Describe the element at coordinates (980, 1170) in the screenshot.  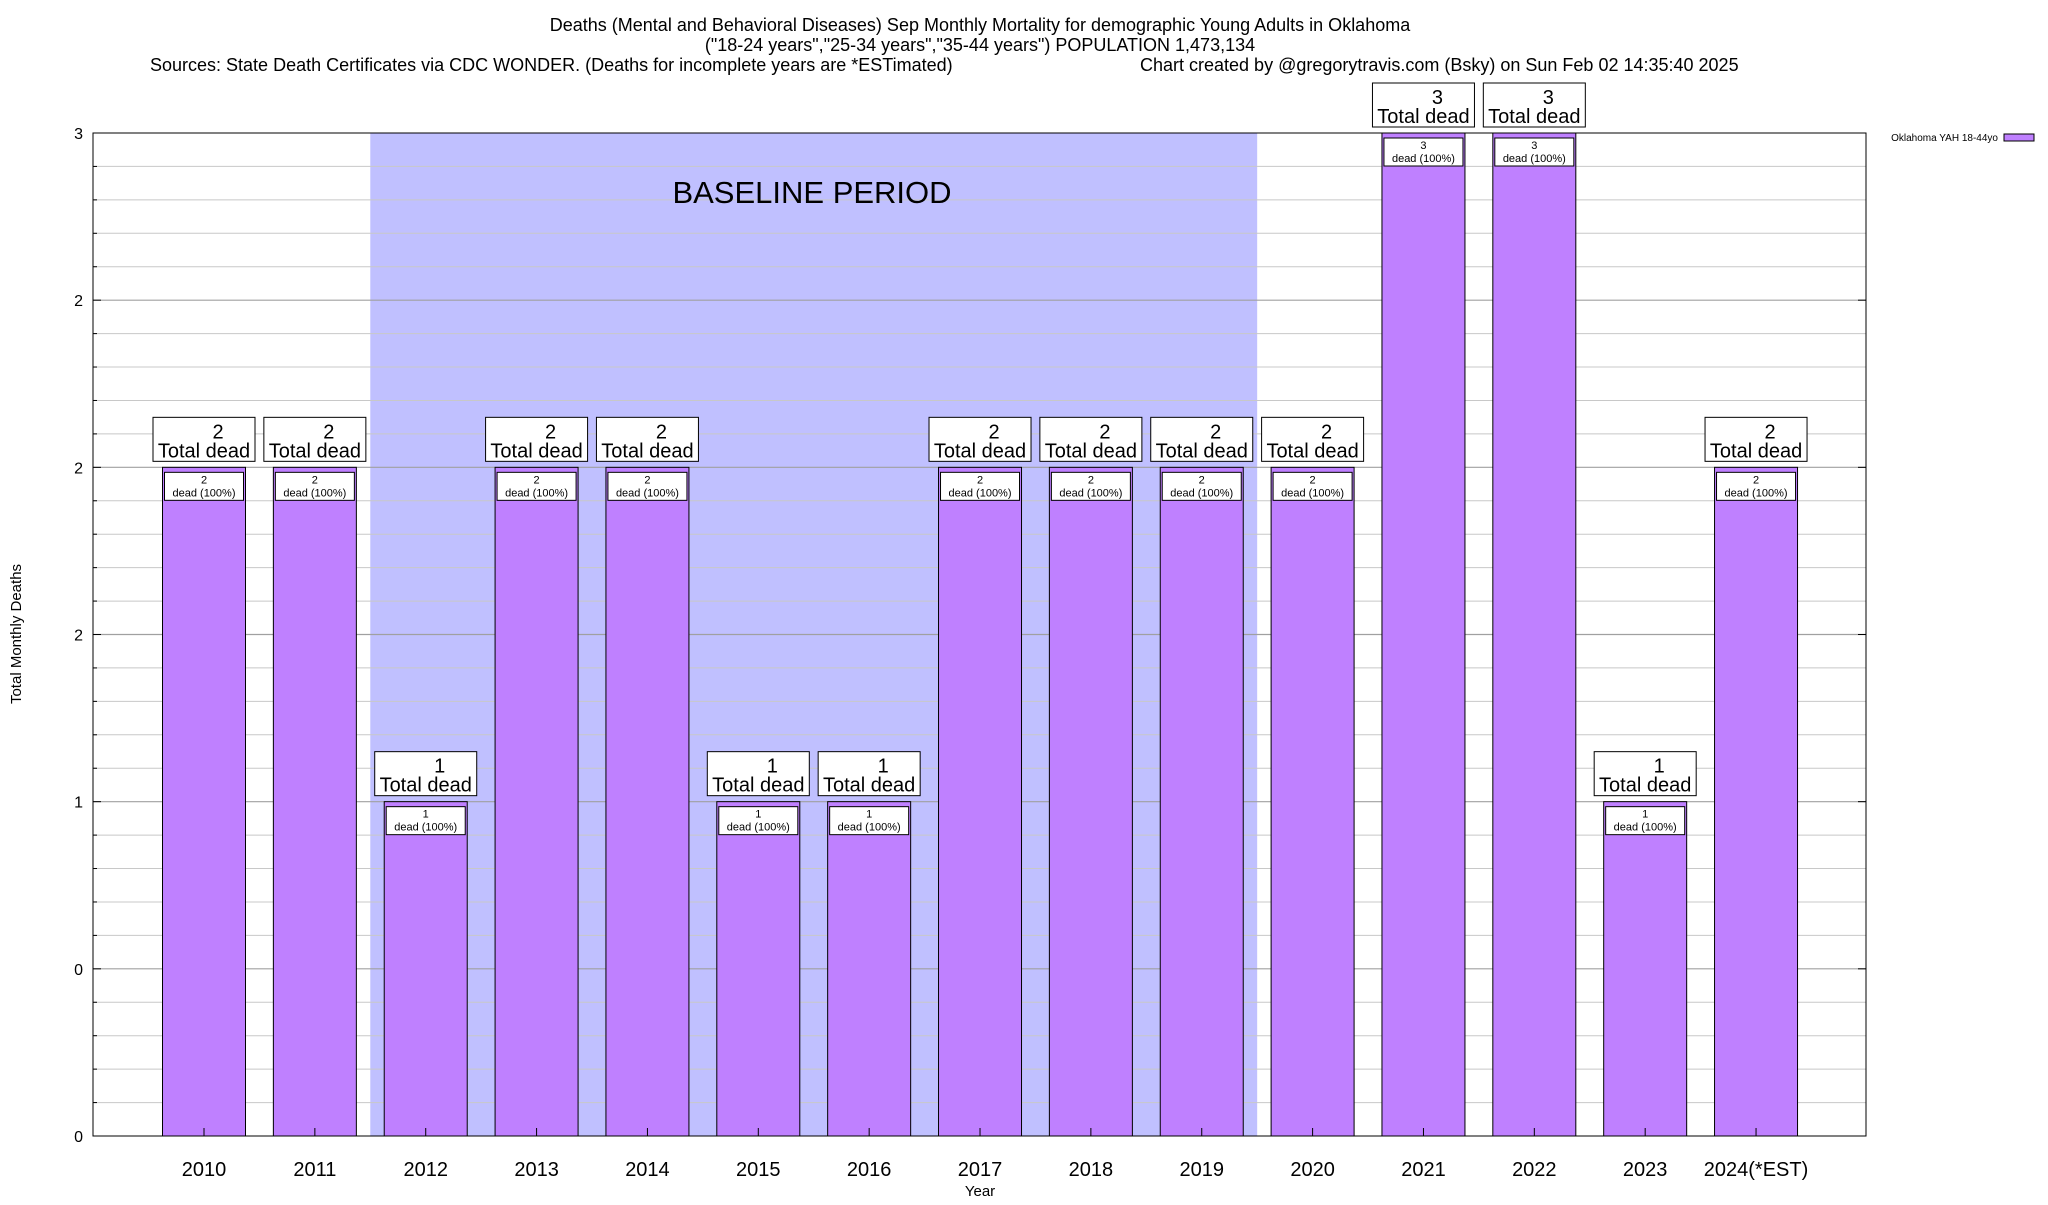
I see `x-tick-label: 2017` at that location.